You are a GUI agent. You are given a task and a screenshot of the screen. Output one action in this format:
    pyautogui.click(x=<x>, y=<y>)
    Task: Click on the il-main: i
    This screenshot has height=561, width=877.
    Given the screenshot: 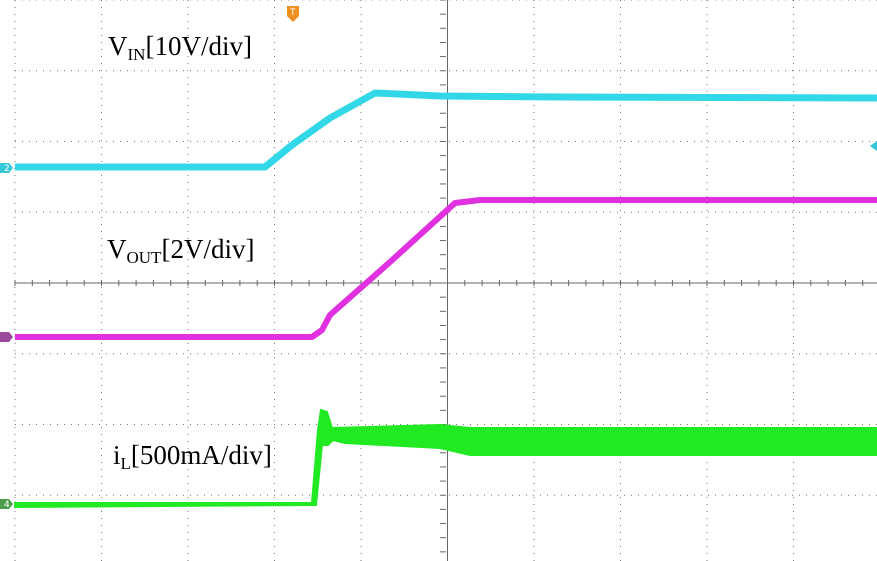 What is the action you would take?
    pyautogui.click(x=117, y=455)
    